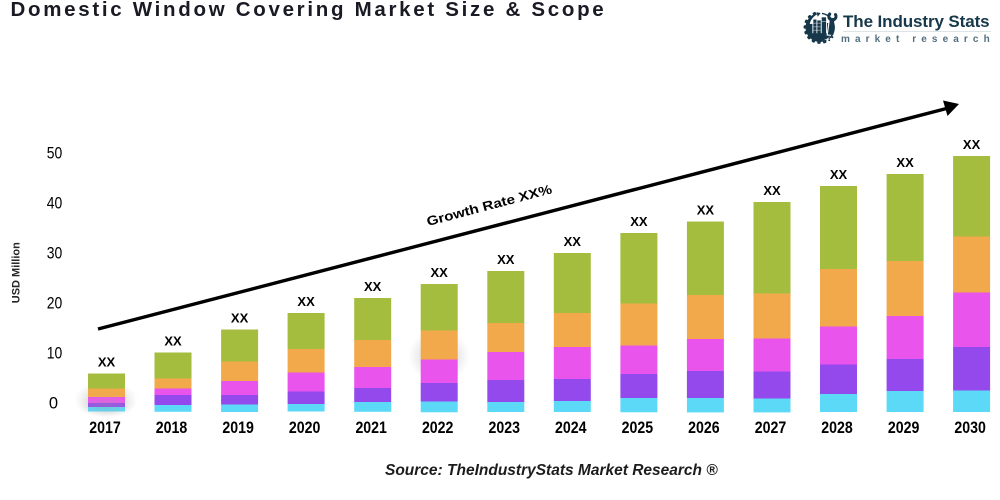 Image resolution: width=1000 pixels, height=500 pixels. What do you see at coordinates (172, 428) in the screenshot?
I see `svg-text: 2018` at bounding box center [172, 428].